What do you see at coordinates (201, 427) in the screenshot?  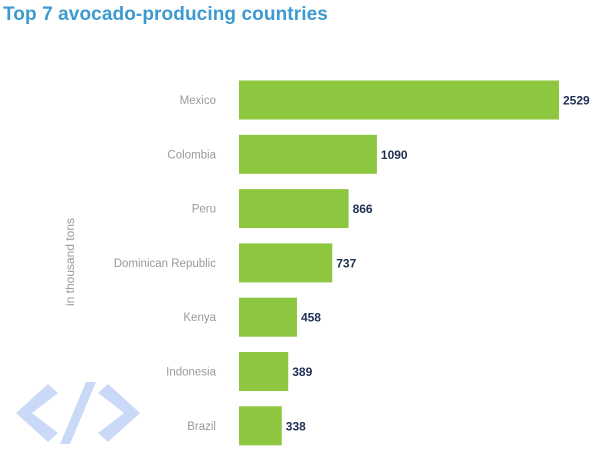 I see `category-label: Brazil` at bounding box center [201, 427].